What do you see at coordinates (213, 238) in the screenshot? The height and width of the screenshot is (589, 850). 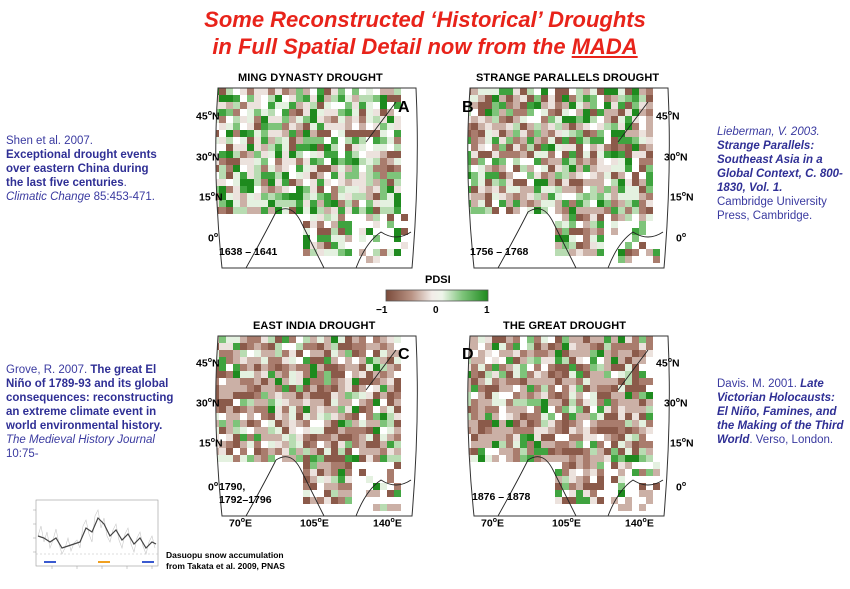 I see `lat-label-a-0: 0o` at bounding box center [213, 238].